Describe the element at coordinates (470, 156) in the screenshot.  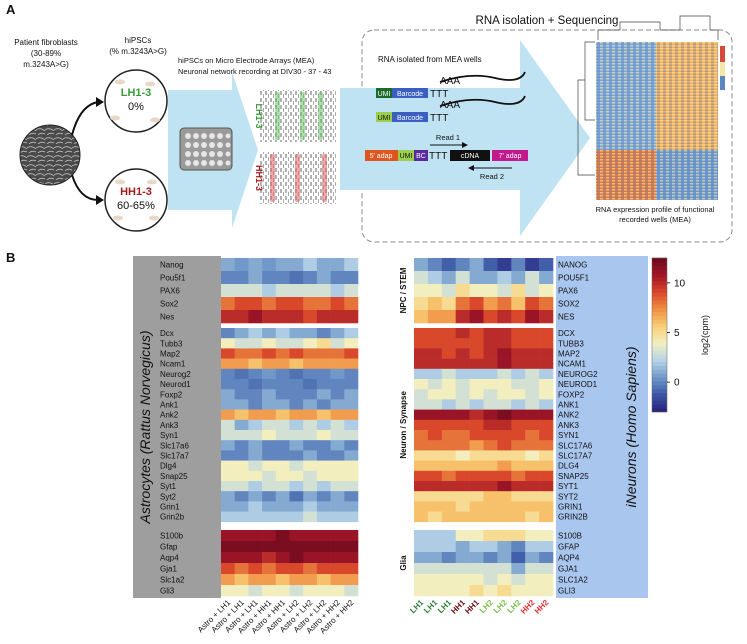
I see `lib-part: cDNA` at that location.